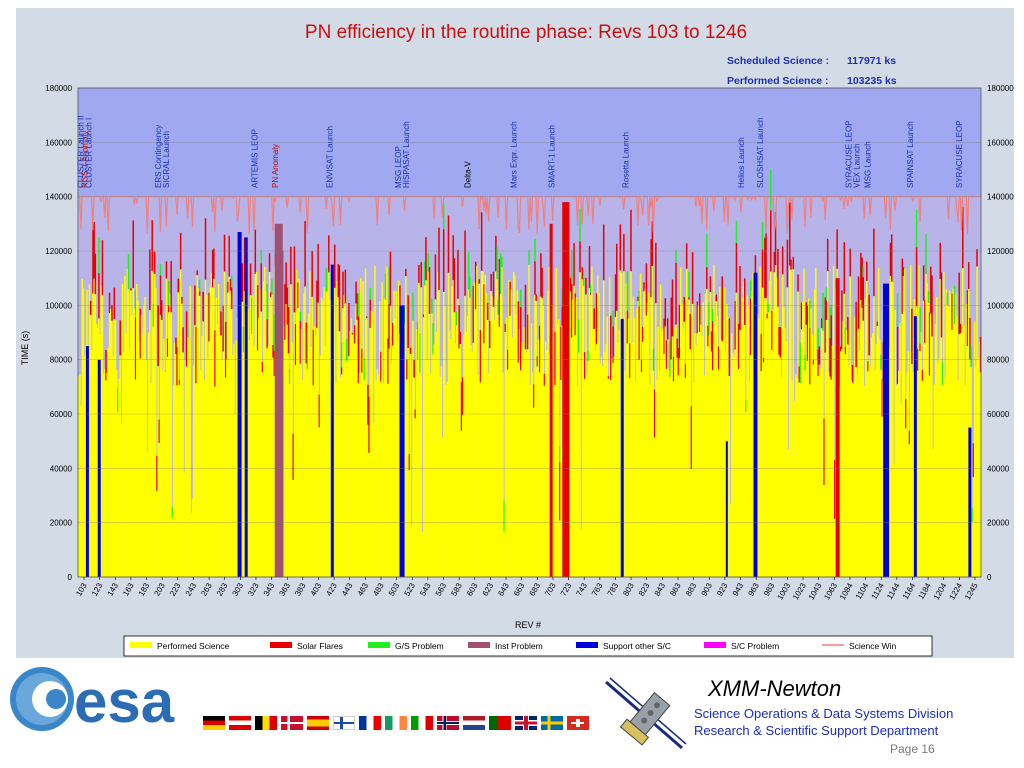 This screenshot has width=1024, height=768. I want to click on event-label: SPAINSAT Launch, so click(910, 154).